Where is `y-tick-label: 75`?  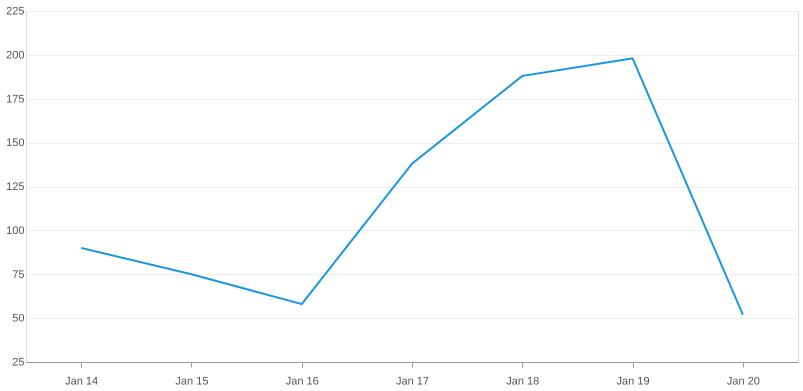
y-tick-label: 75 is located at coordinates (18, 274).